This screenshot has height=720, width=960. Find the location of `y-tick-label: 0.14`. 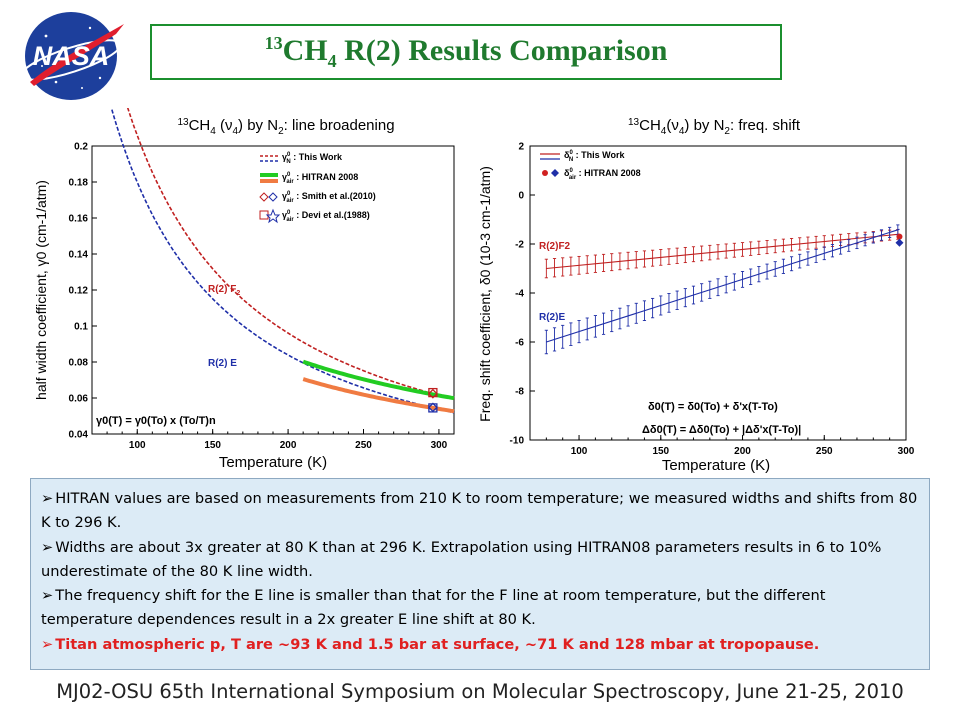

y-tick-label: 0.14 is located at coordinates (79, 255).